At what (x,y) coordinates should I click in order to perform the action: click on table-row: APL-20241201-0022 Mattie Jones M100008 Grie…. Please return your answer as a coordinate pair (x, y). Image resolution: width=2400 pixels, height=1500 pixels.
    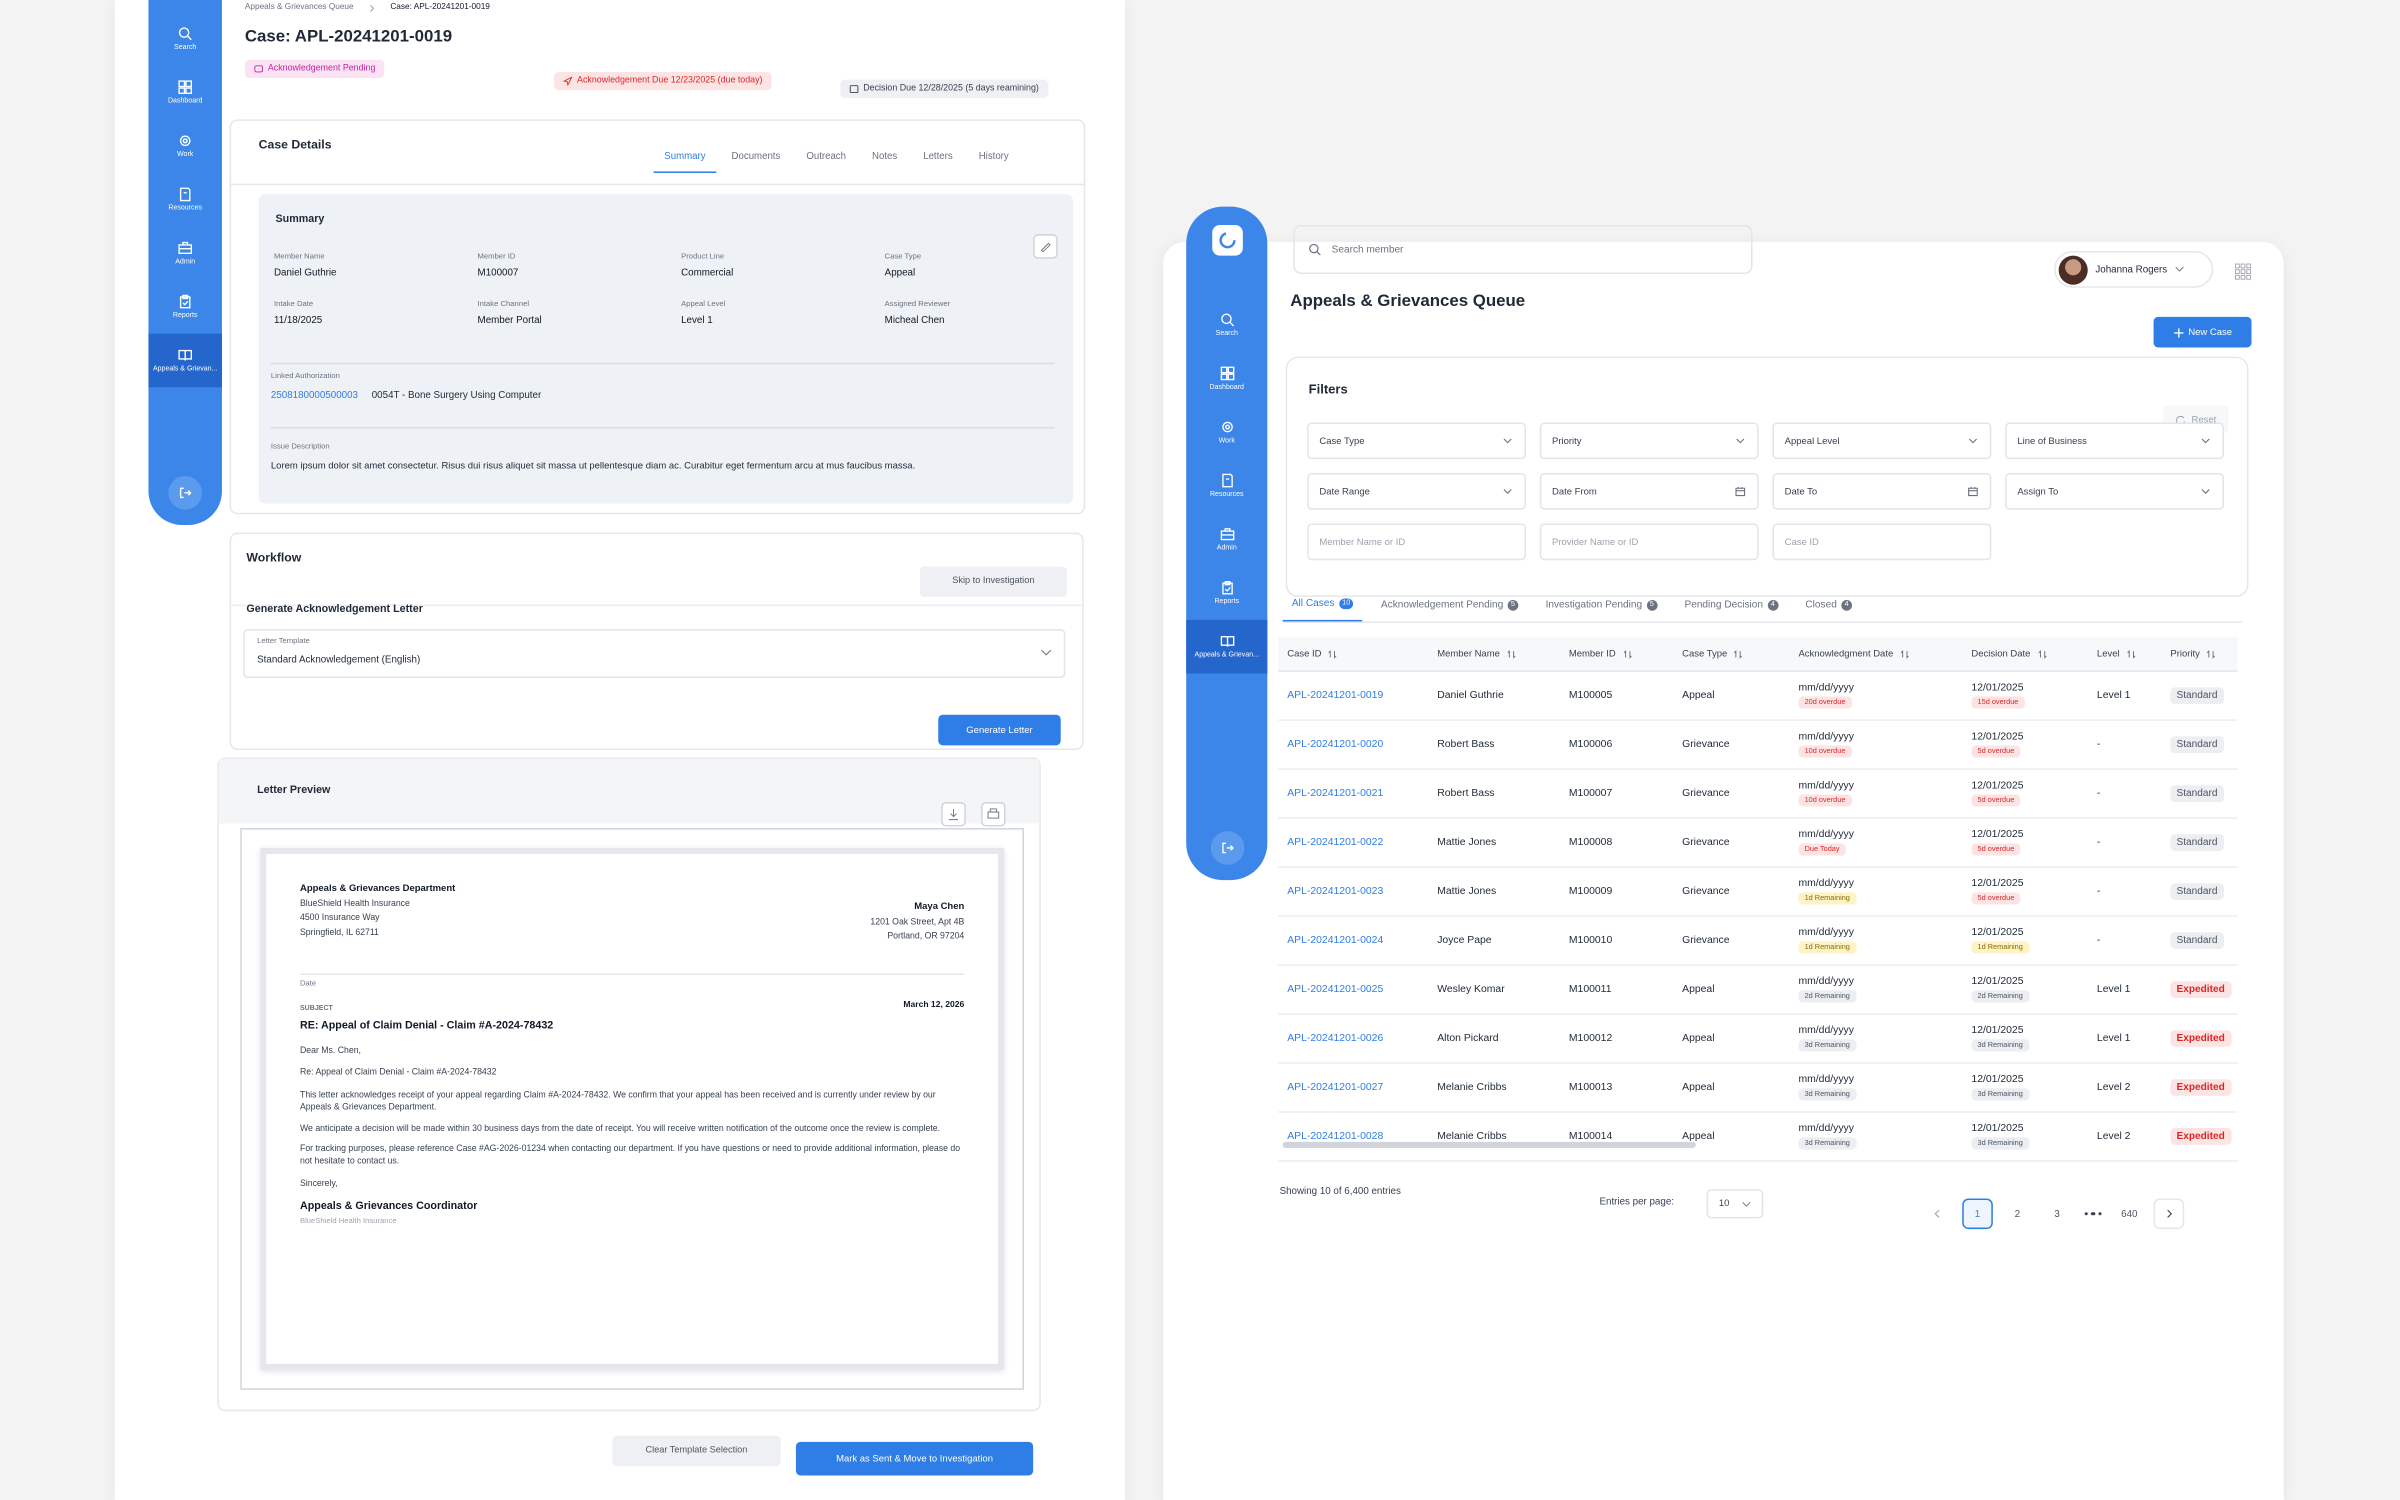
    Looking at the image, I should click on (1758, 843).